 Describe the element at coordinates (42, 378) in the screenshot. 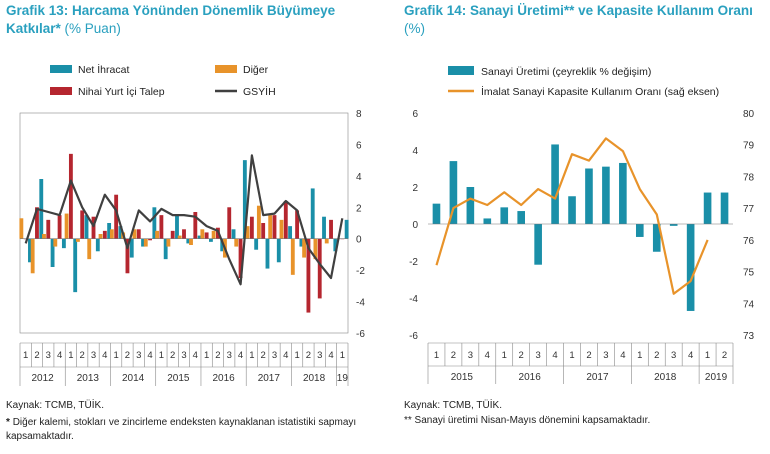

I see `left-year-label: 2012` at that location.